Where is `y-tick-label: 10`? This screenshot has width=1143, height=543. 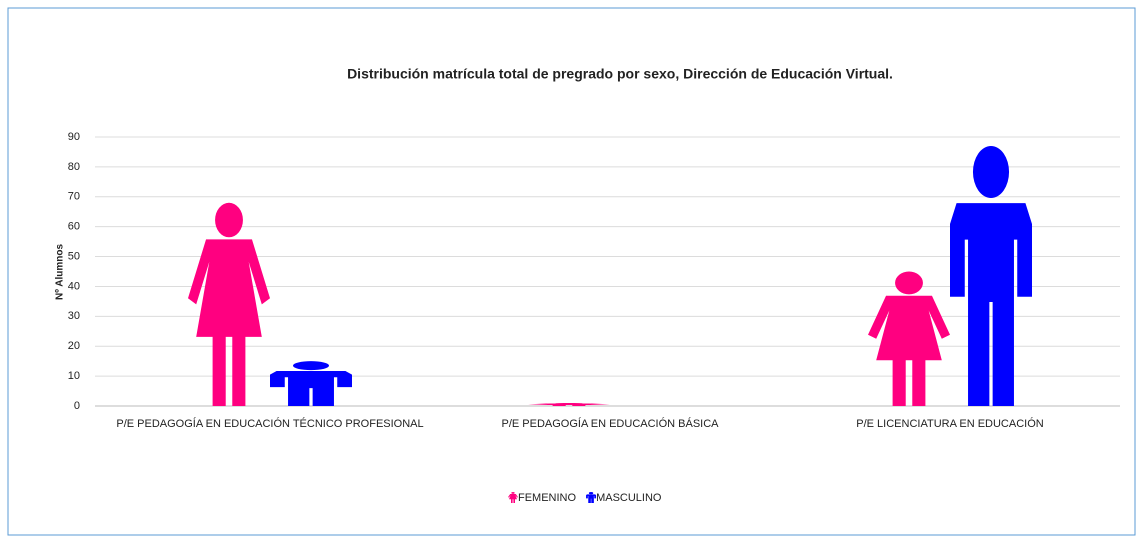
y-tick-label: 10 is located at coordinates (74, 376).